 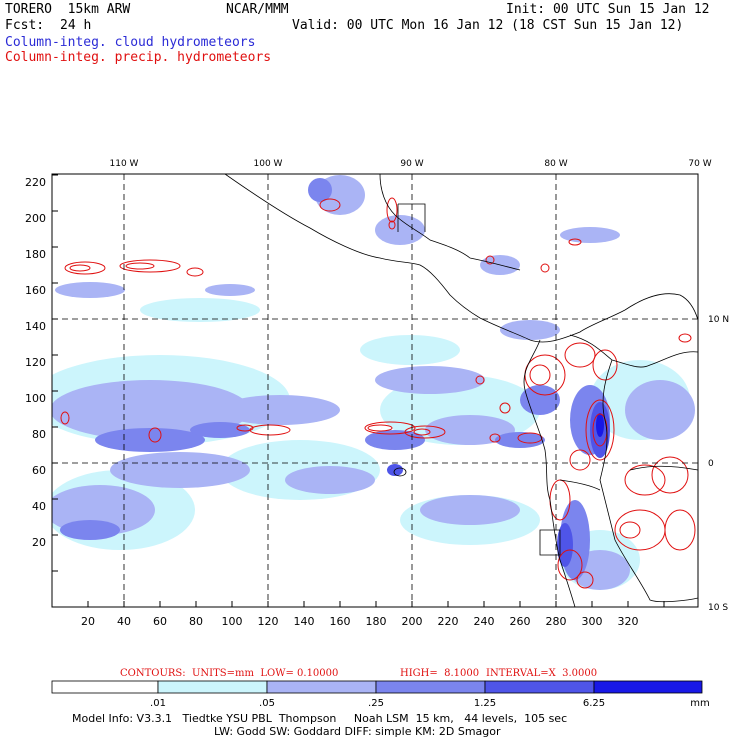 What do you see at coordinates (376, 621) in the screenshot?
I see `x-tick-label: 180` at bounding box center [376, 621].